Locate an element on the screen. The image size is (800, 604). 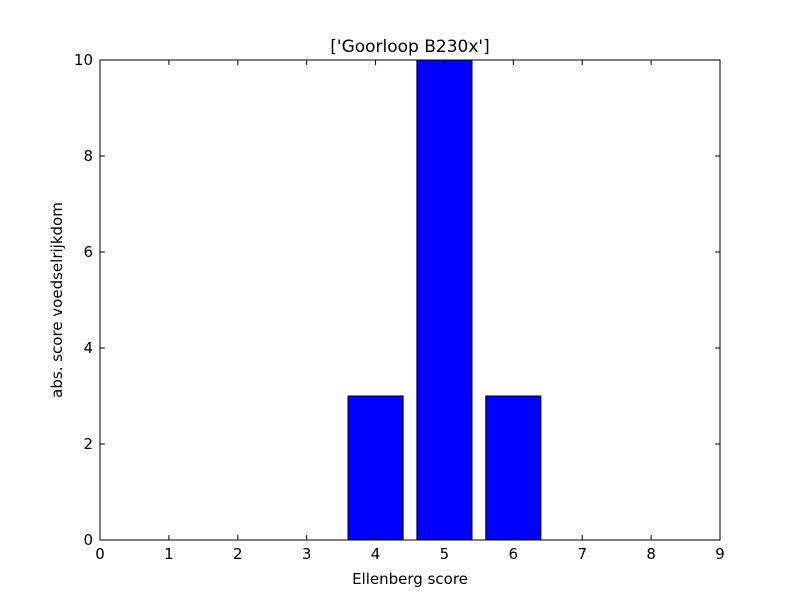
chart-title: ['Goorloop B230x'] is located at coordinates (409, 47).